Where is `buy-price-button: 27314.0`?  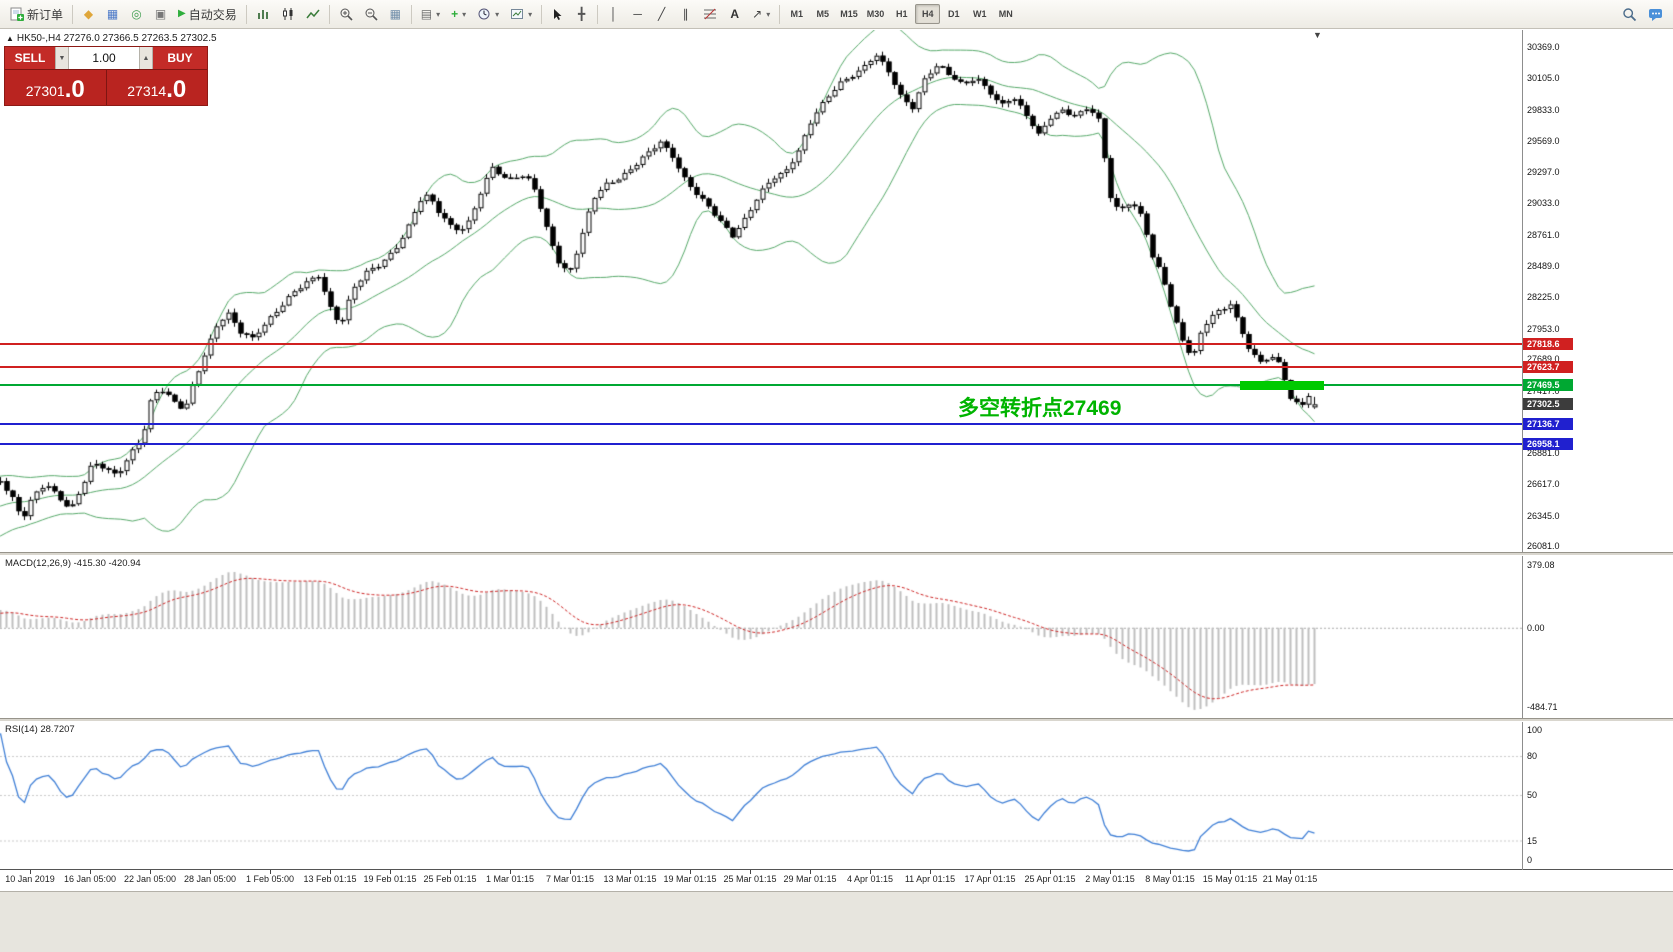 buy-price-button: 27314.0 is located at coordinates (156, 87).